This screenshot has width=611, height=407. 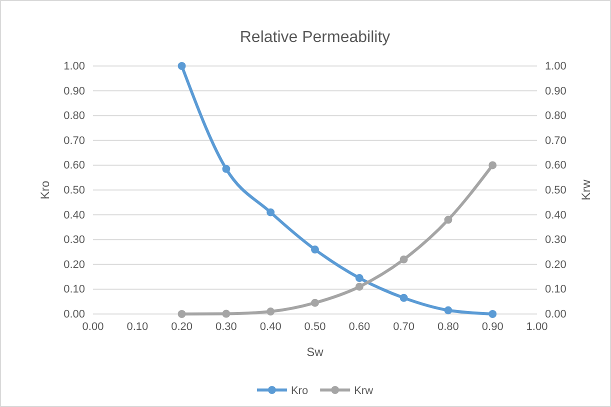 What do you see at coordinates (555, 190) in the screenshot?
I see `y2-tick-label: 0.50` at bounding box center [555, 190].